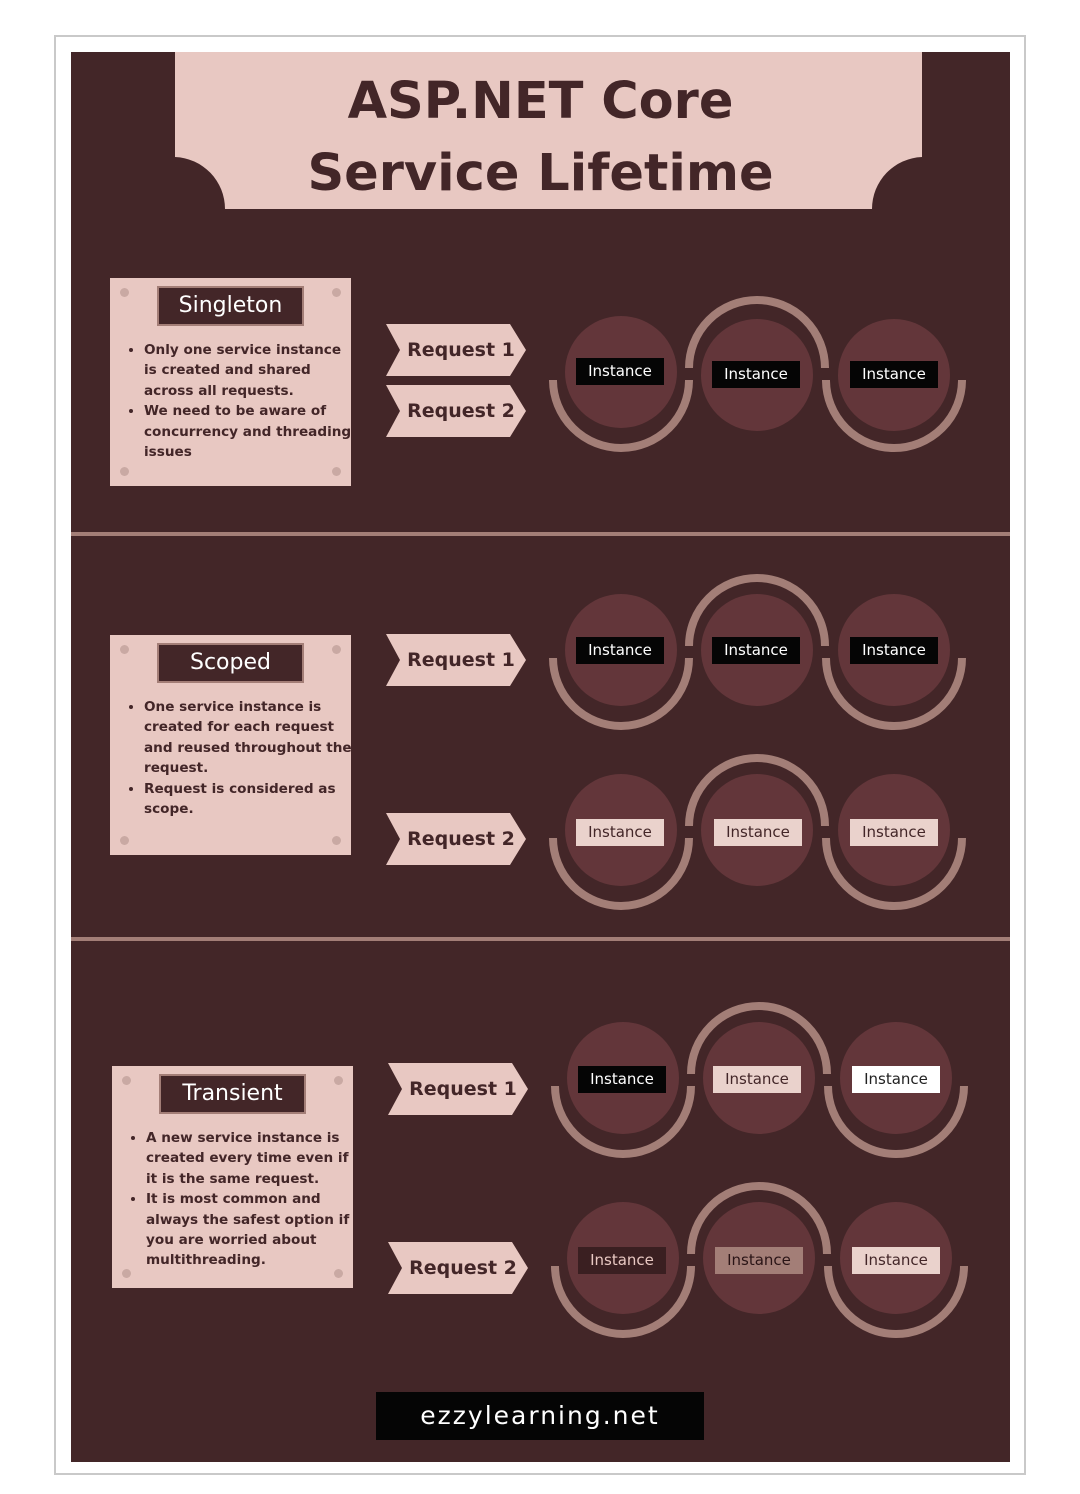 The image size is (1080, 1494). What do you see at coordinates (230, 306) in the screenshot?
I see `section-label: Singleton` at bounding box center [230, 306].